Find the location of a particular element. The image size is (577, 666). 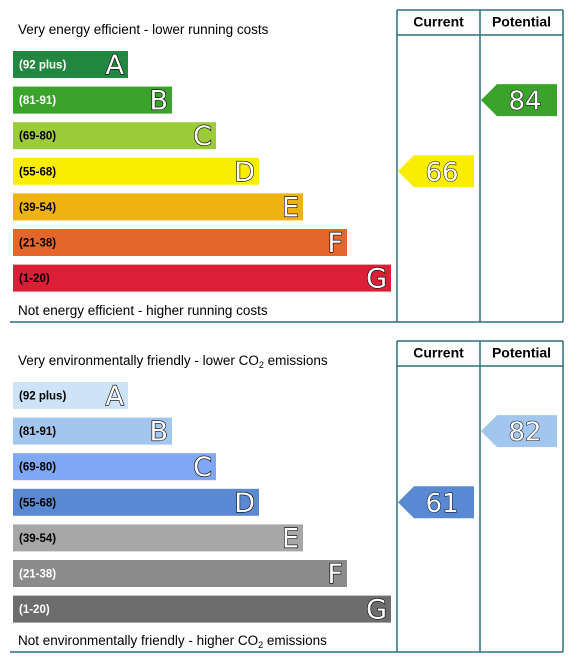

caption-part: Not environmentally friendly - higher CO is located at coordinates (138, 640).